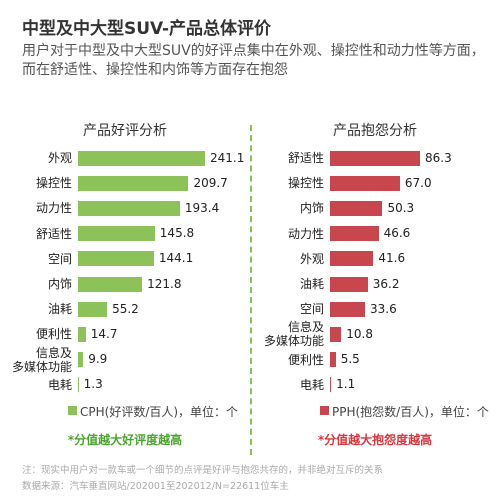  Describe the element at coordinates (210, 182) in the screenshot. I see `value-label: 209.7` at that location.